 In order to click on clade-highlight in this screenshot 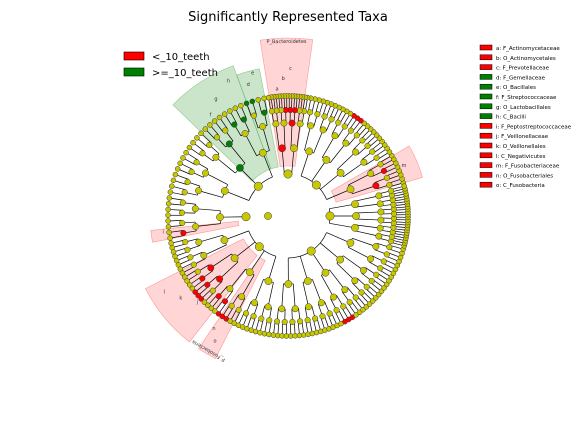, I will do `click(195, 231)`.